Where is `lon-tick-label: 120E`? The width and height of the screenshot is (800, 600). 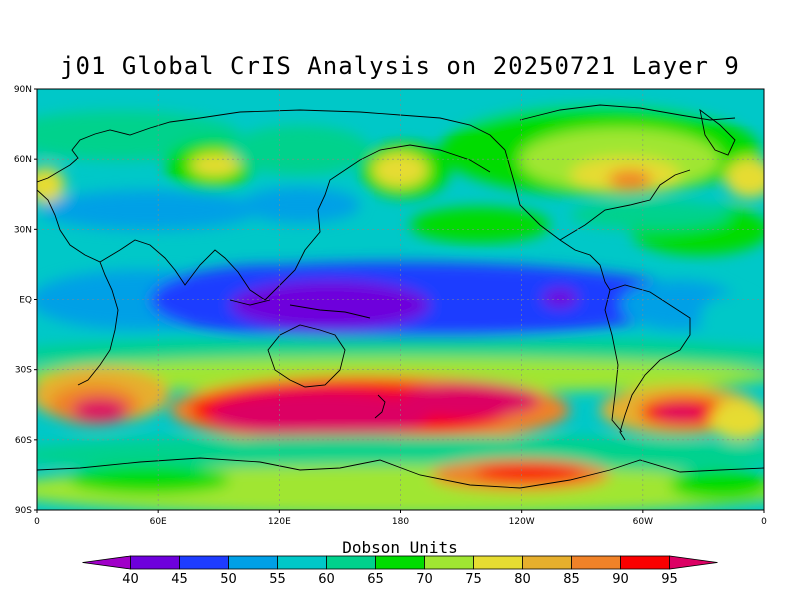 lon-tick-label: 120E is located at coordinates (279, 522).